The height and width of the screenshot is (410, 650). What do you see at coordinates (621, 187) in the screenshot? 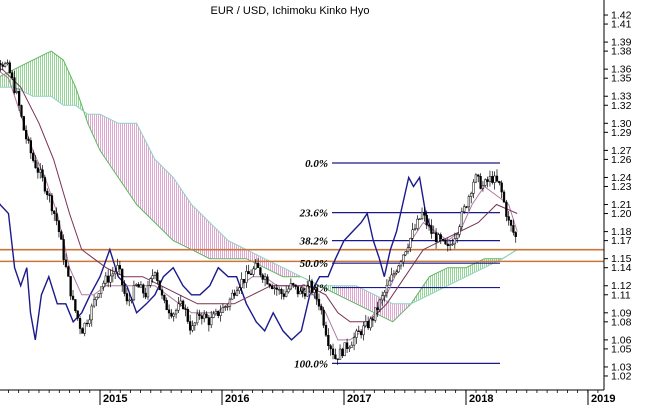
I see `y-tick-label: 1.23` at bounding box center [621, 187].